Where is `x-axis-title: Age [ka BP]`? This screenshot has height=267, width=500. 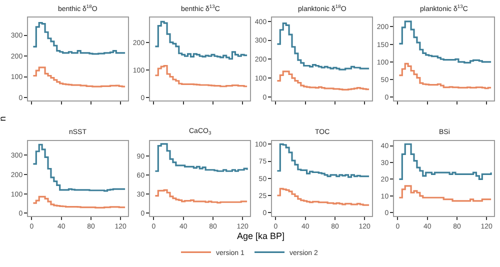
x-axis-title: Age [ka BP] is located at coordinates (261, 236).